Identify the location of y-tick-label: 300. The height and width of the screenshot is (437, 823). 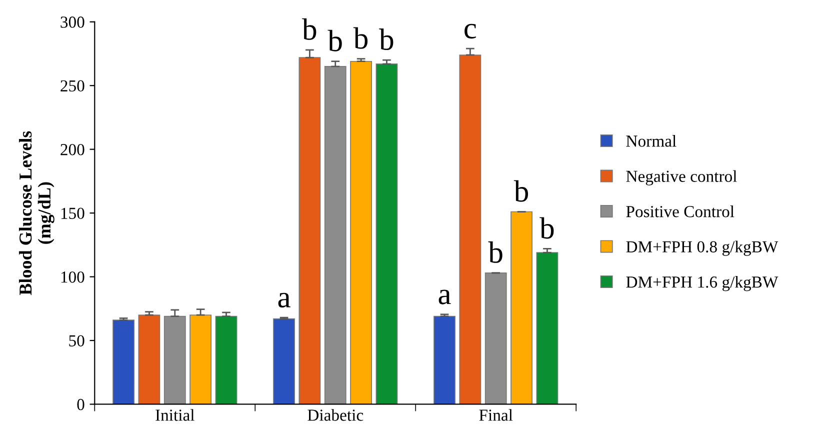
(72, 22).